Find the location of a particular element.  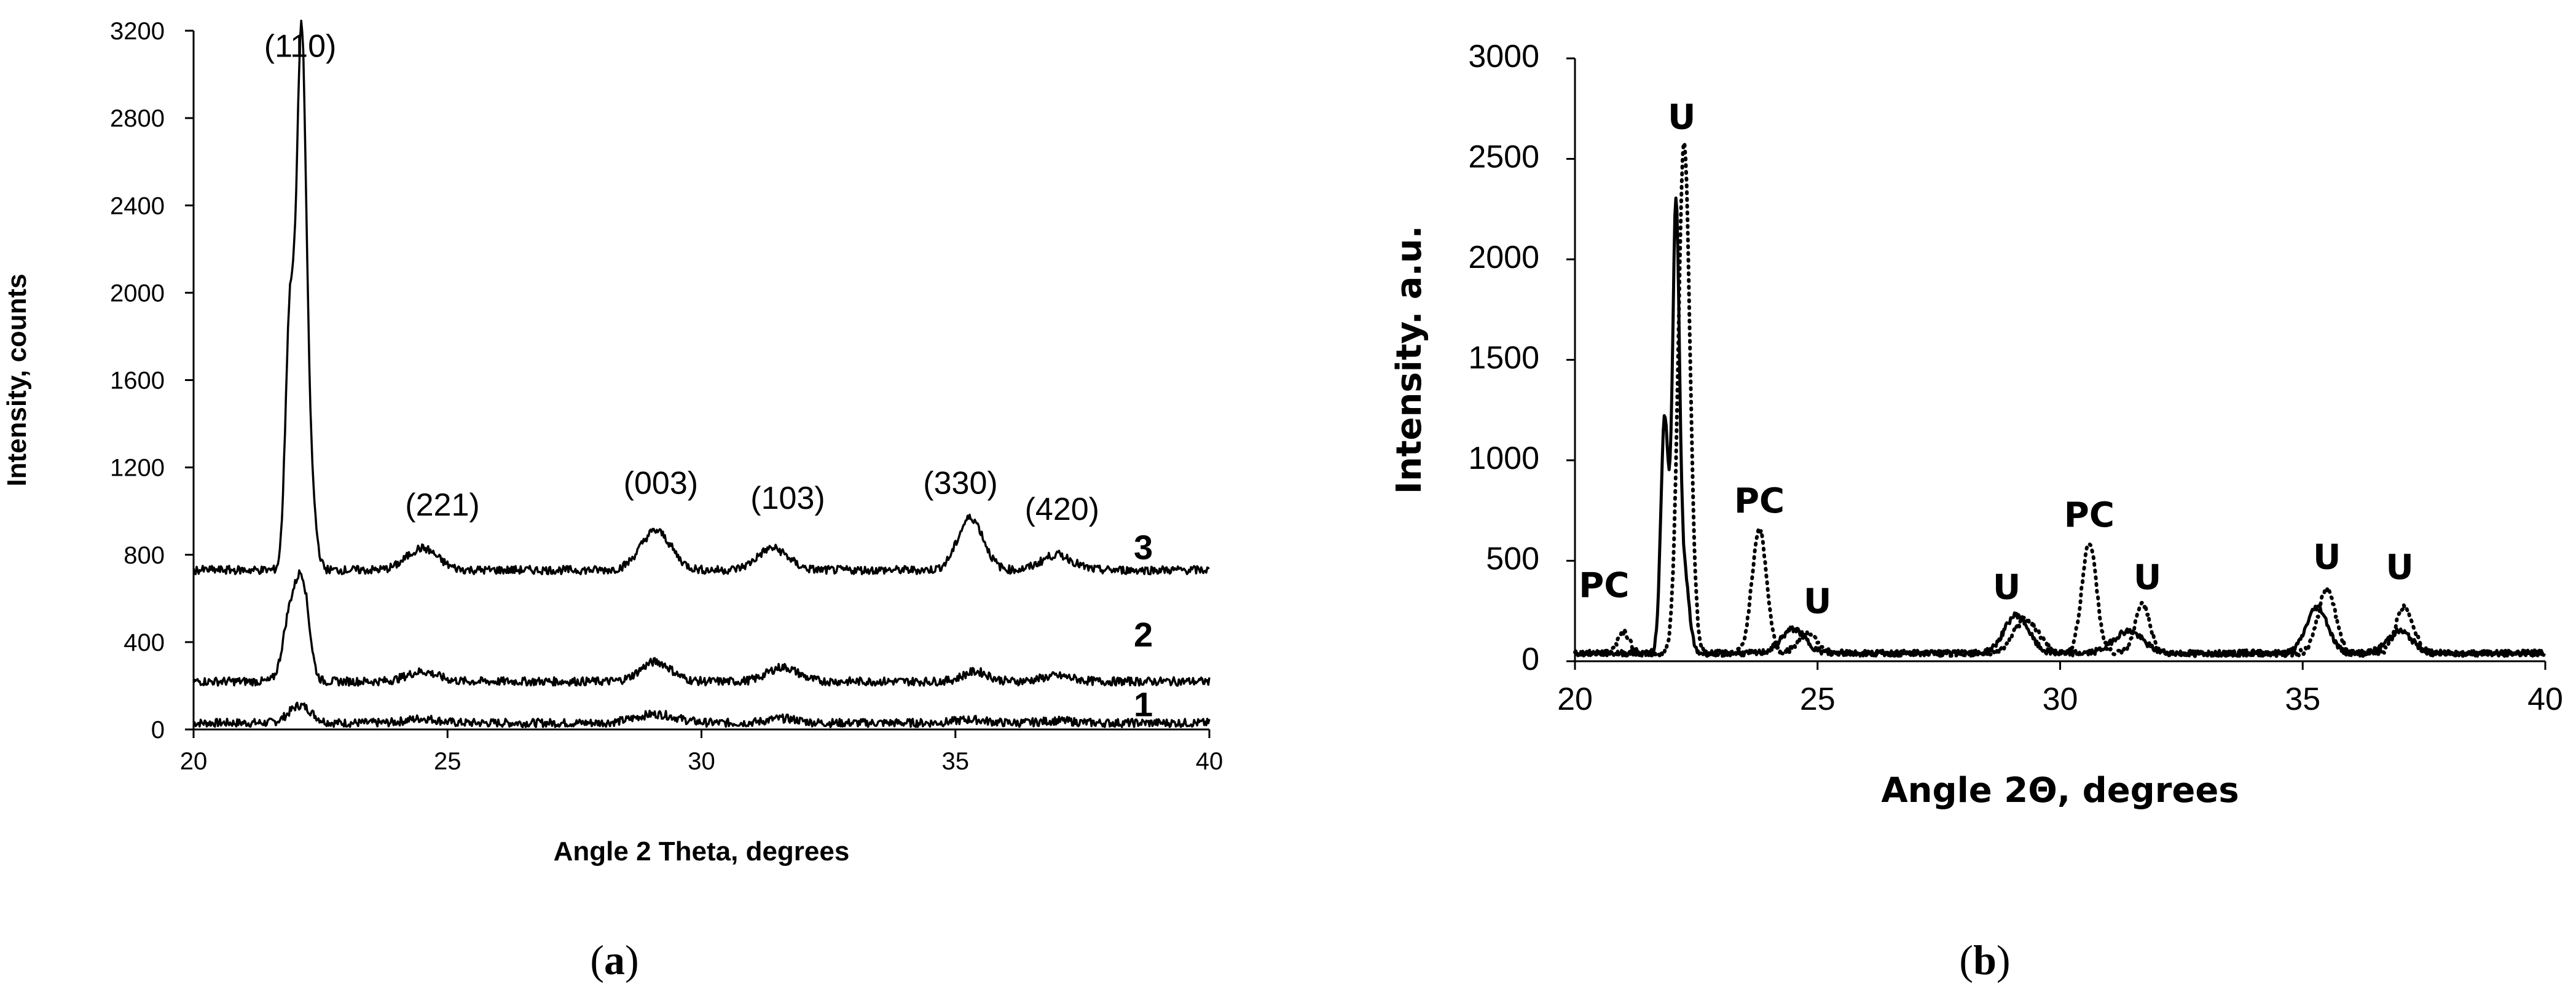

curve-label: 3 is located at coordinates (1143, 547).